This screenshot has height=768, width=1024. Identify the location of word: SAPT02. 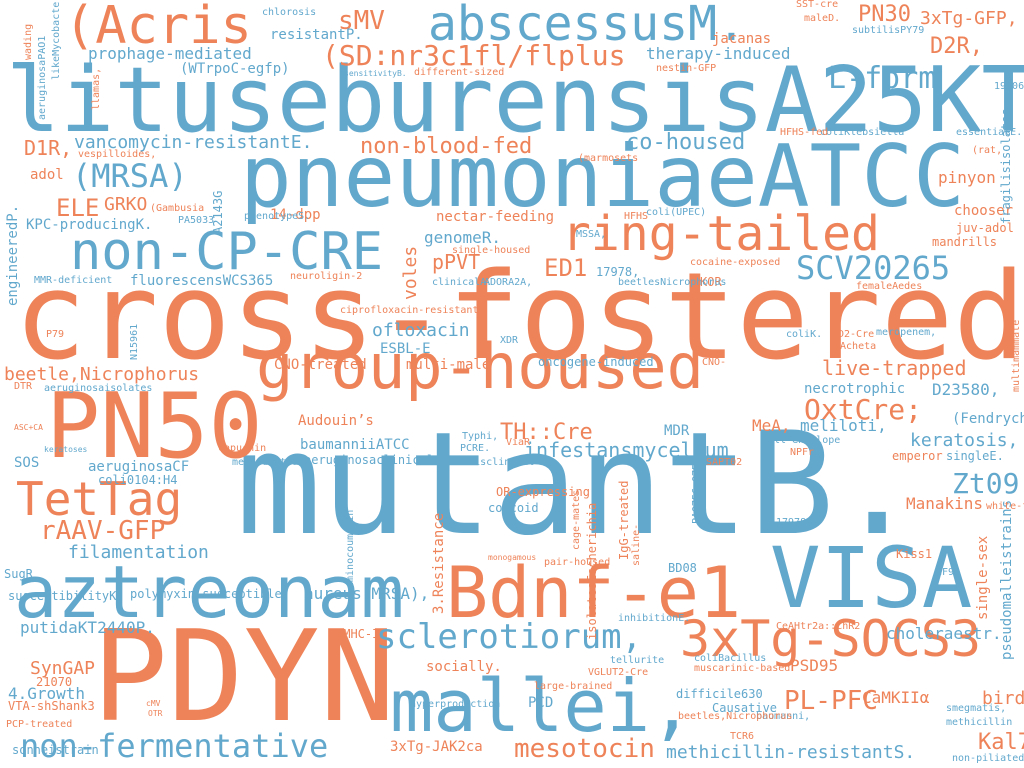
(724, 462).